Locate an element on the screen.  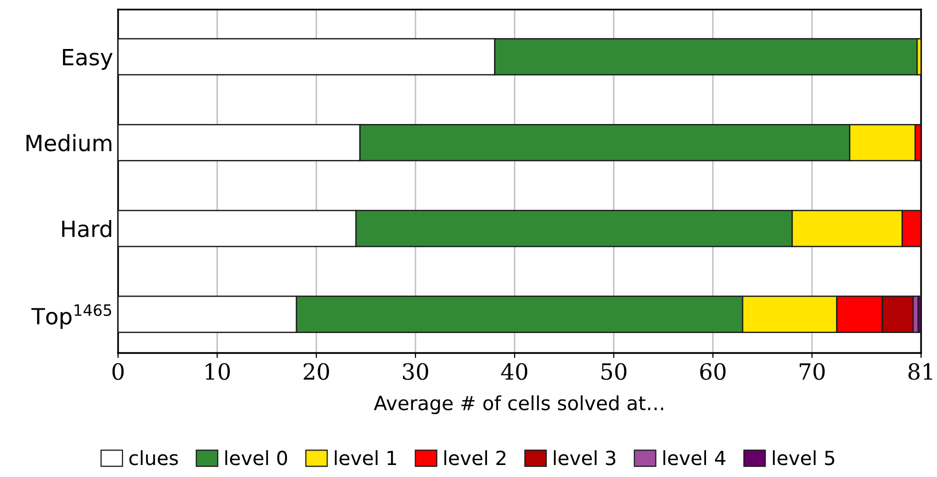
x-tick-label: 30 is located at coordinates (415, 371).